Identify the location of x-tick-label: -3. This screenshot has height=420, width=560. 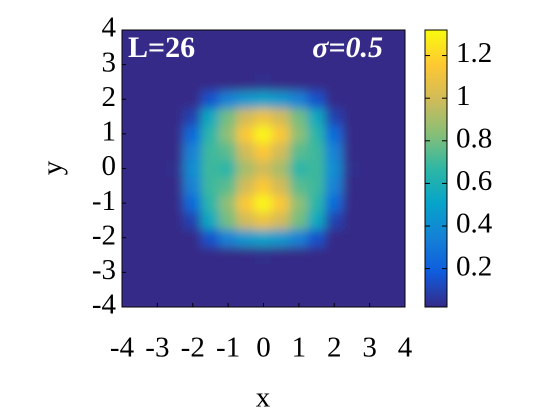
(157, 348).